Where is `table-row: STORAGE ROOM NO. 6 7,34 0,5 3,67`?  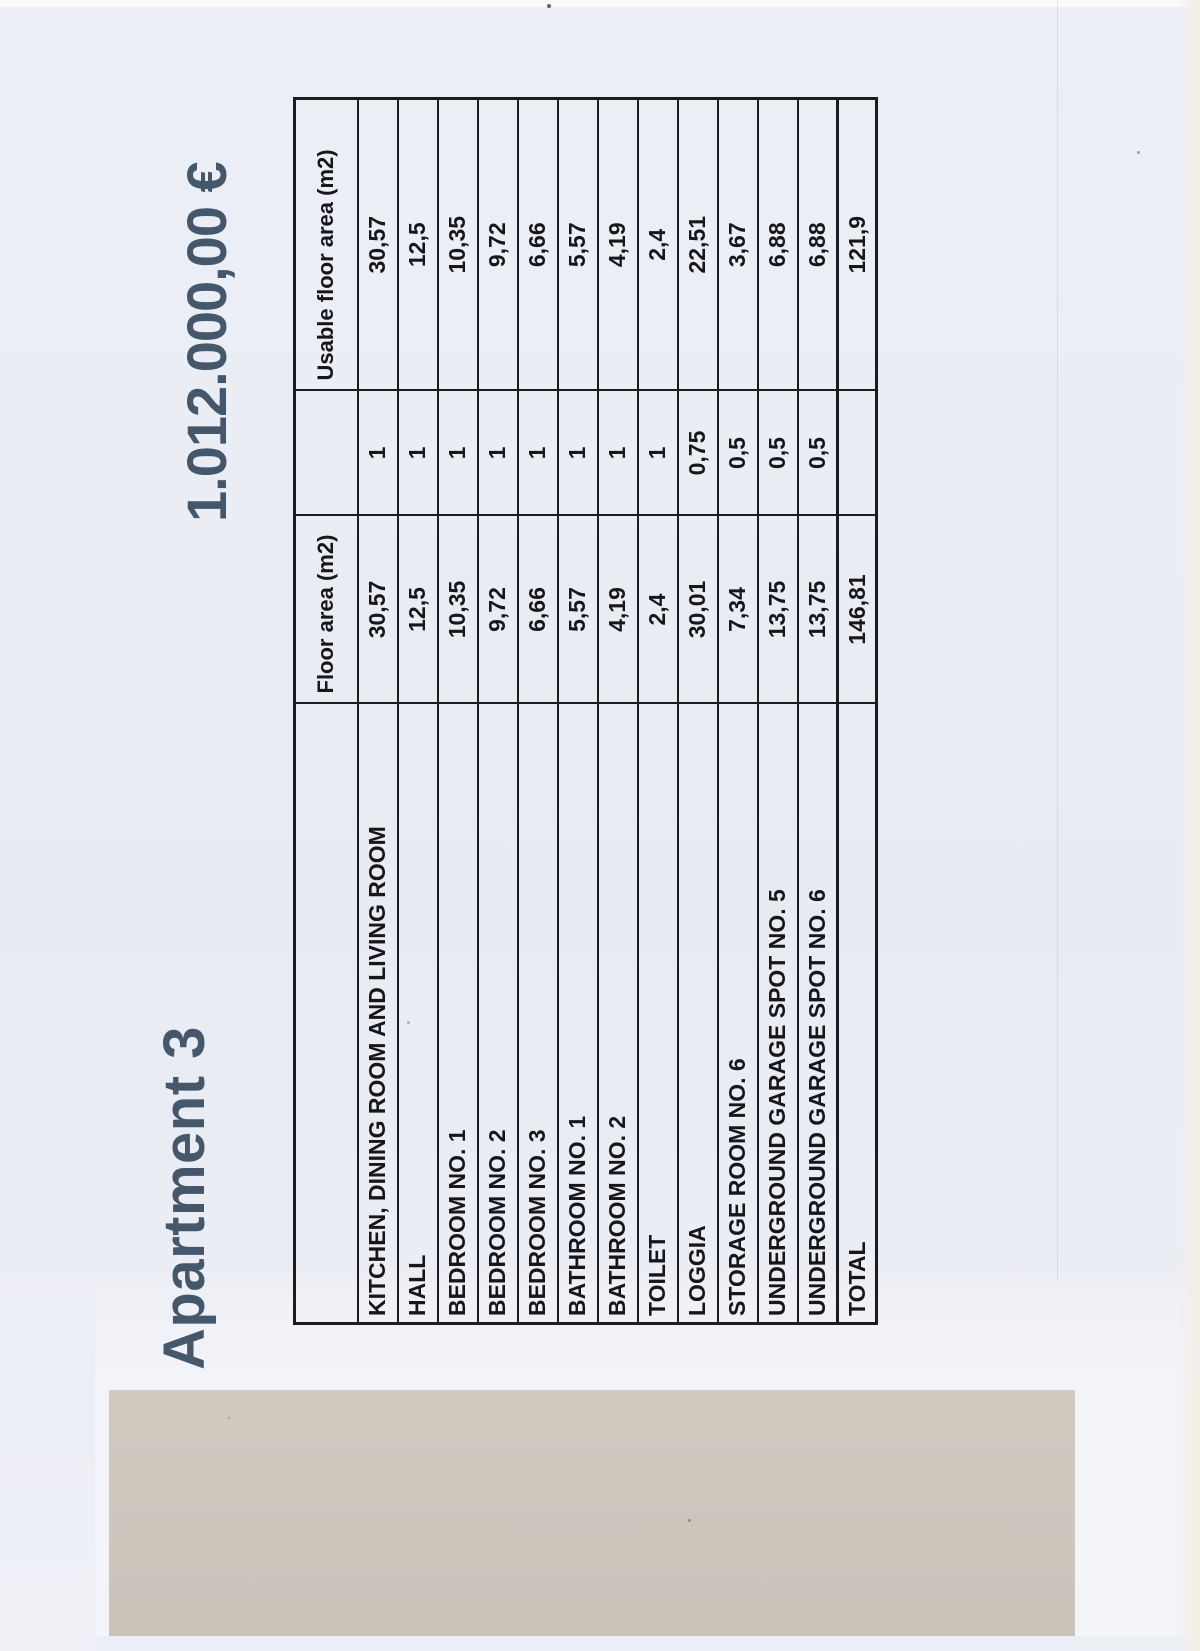
table-row: STORAGE ROOM NO. 6 7,34 0,5 3,67 is located at coordinates (737, 711).